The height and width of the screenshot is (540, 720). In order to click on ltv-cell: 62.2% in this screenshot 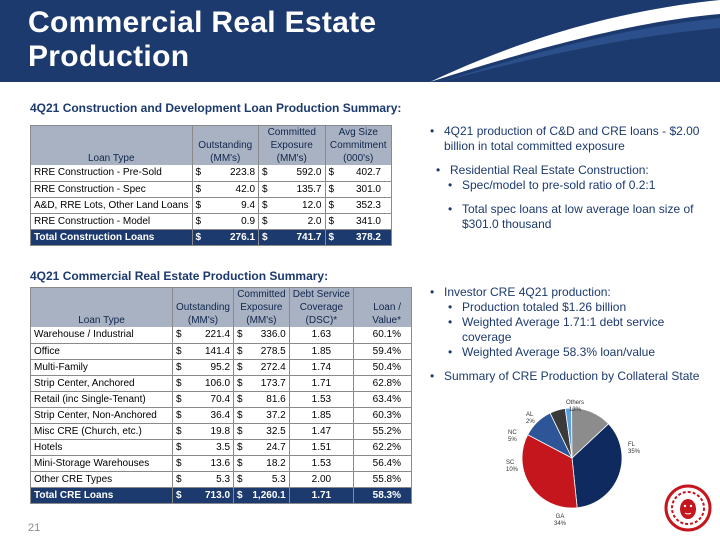, I will do `click(382, 447)`.